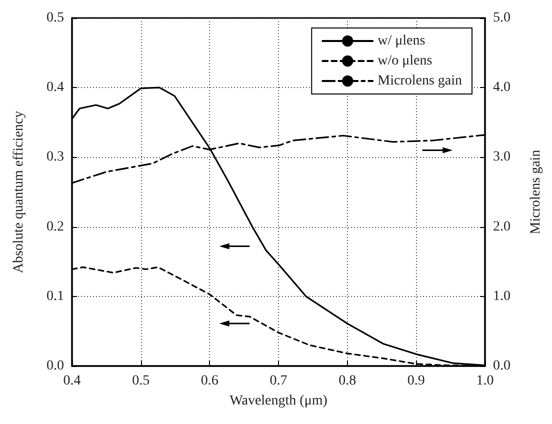 The width and height of the screenshot is (552, 424). Describe the element at coordinates (347, 381) in the screenshot. I see `x-tick-label: 0.8` at that location.